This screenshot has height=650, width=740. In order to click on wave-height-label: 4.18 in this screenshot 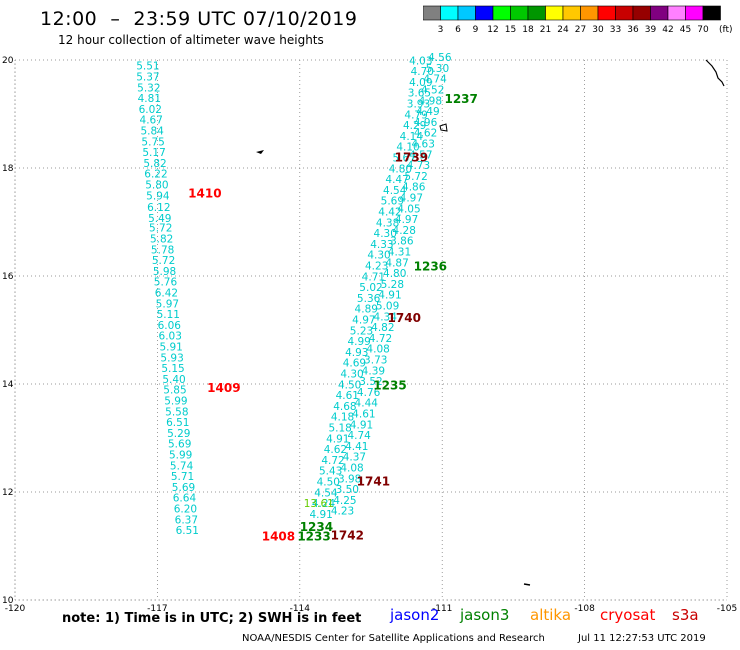, I will do `click(342, 418)`.